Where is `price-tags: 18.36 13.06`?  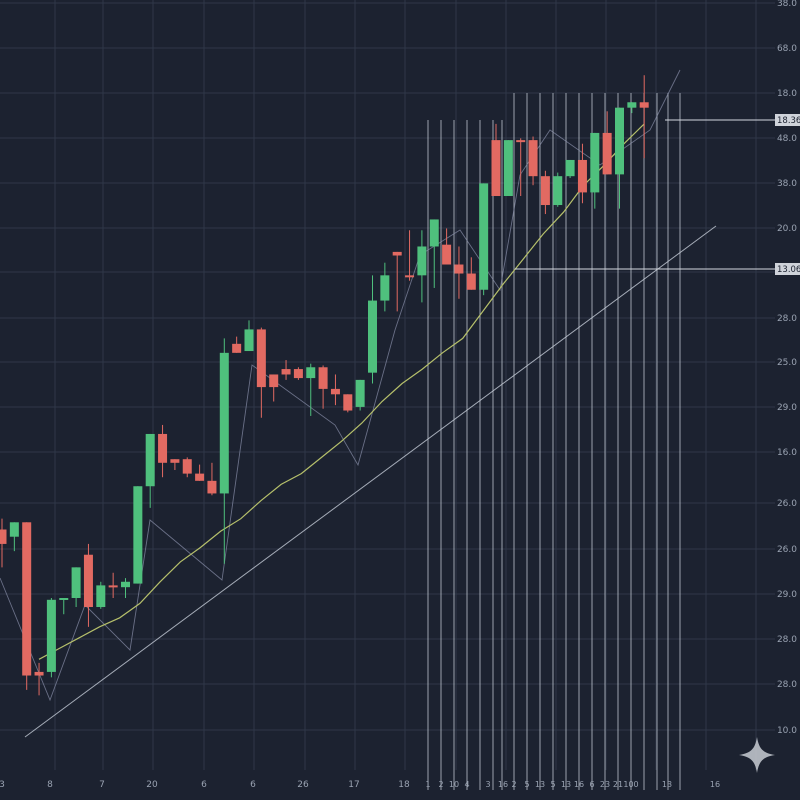
price-tags: 18.36 13.06 is located at coordinates (787, 194).